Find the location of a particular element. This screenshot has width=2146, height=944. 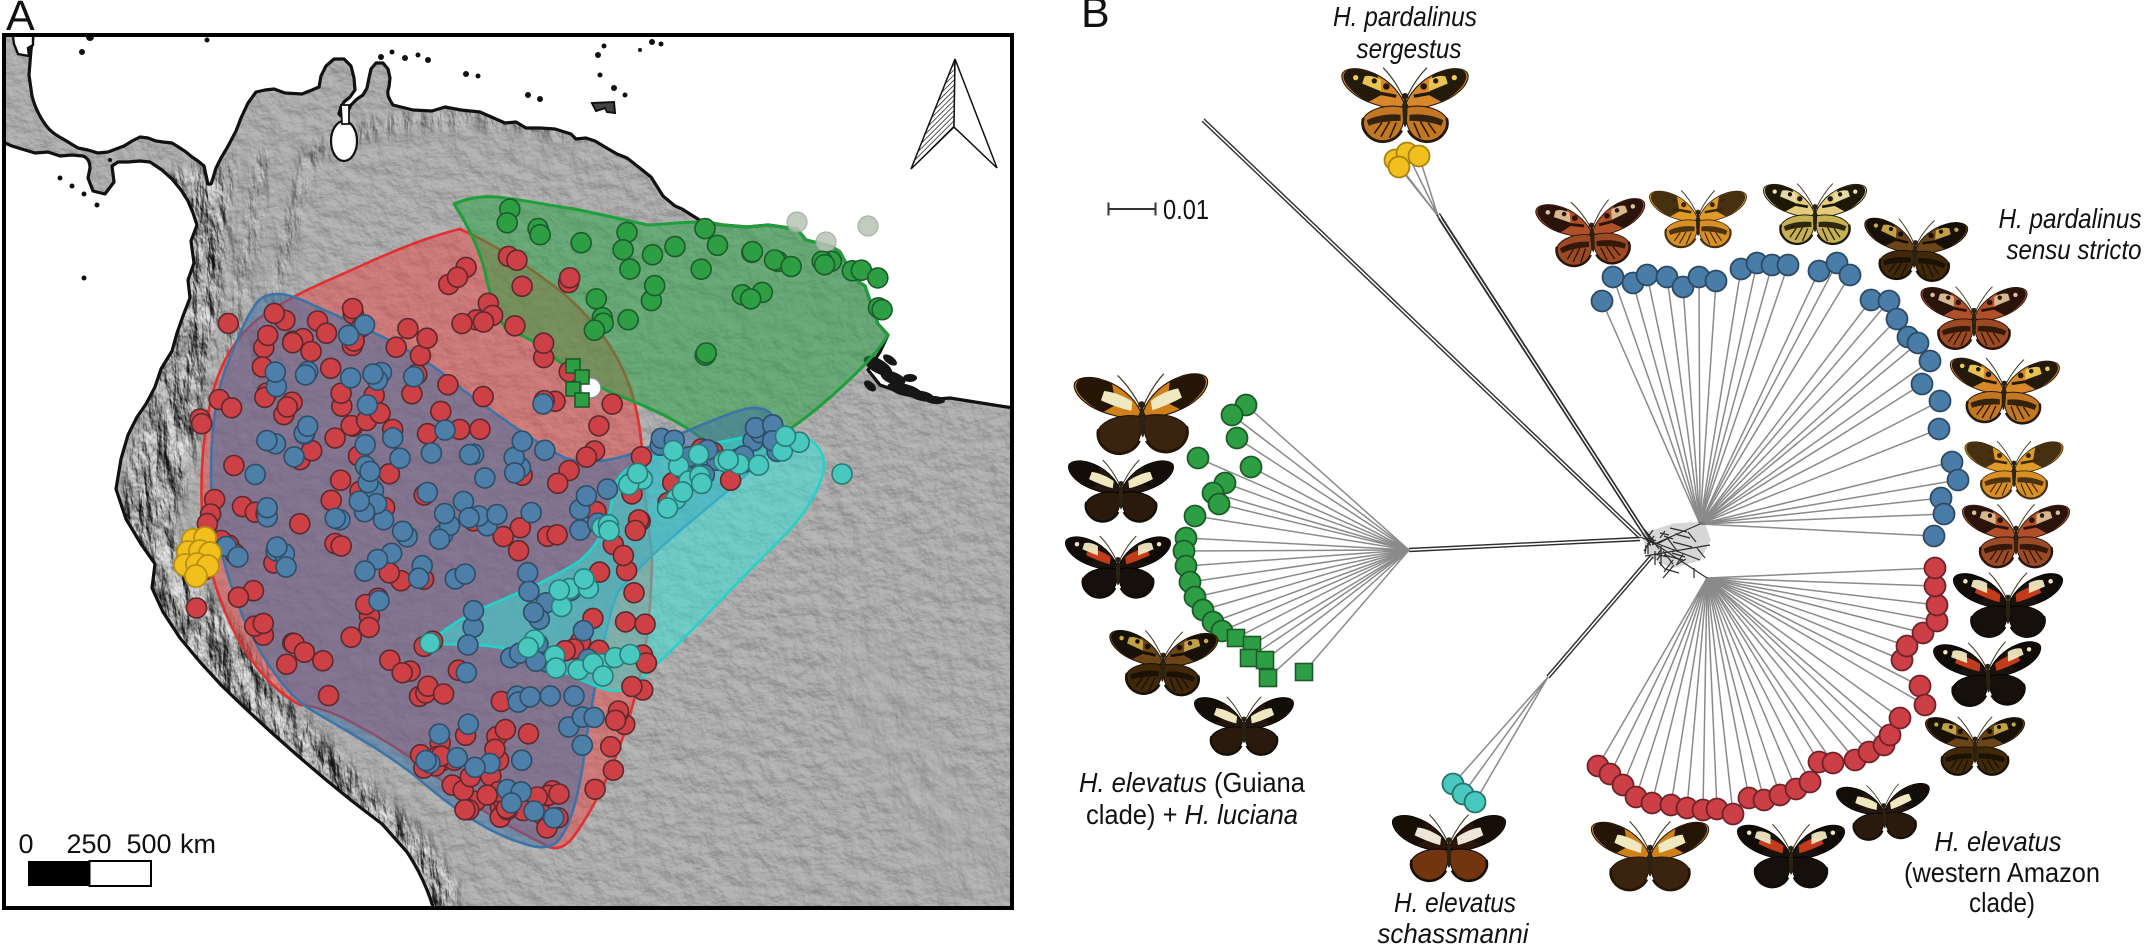

svg-text: 500 is located at coordinates (148, 844).